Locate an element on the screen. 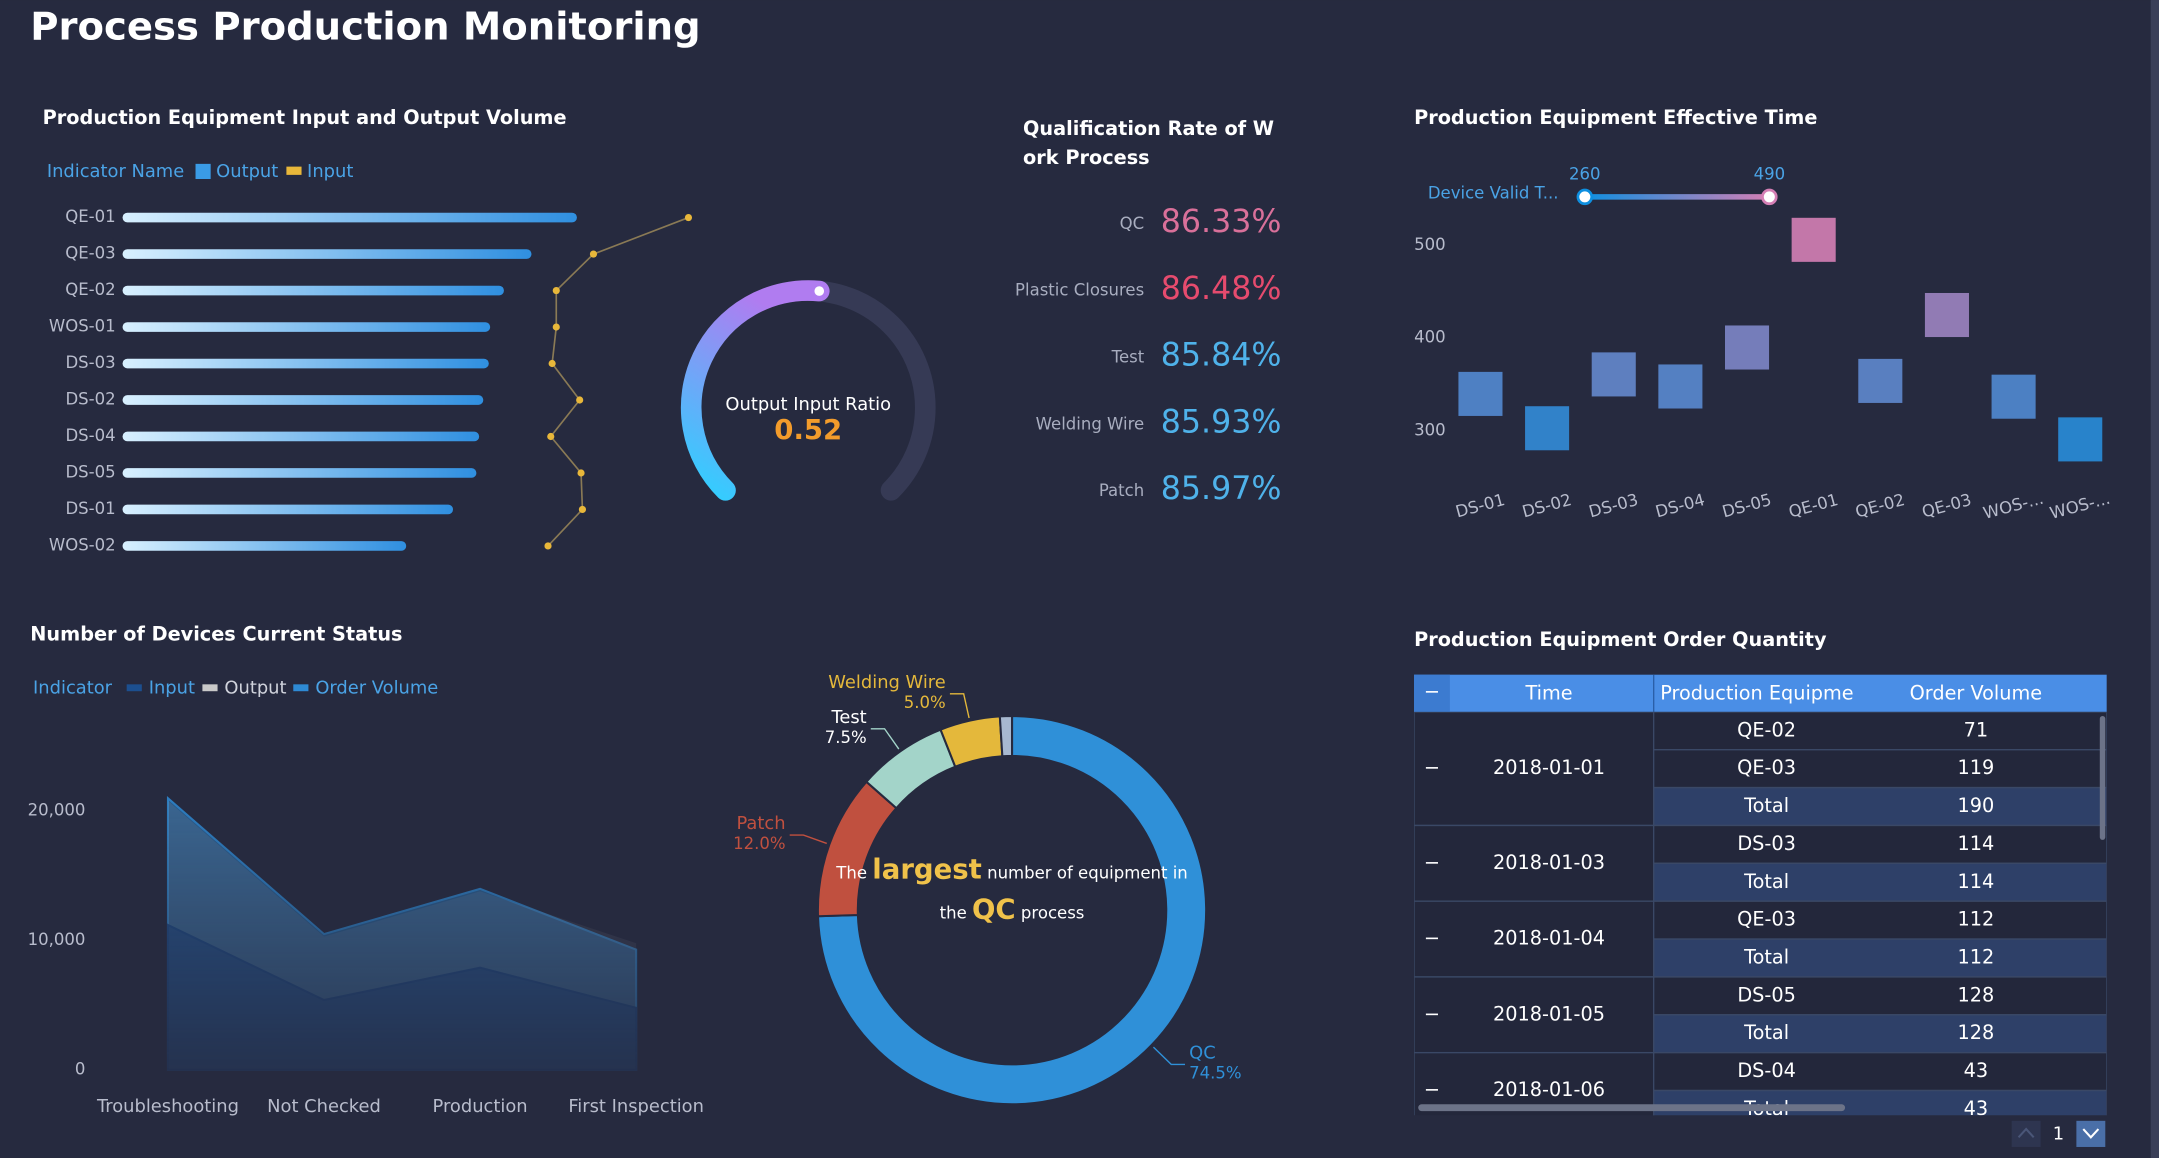 The width and height of the screenshot is (2159, 1158). legend-title: Indicator Name is located at coordinates (115, 171).